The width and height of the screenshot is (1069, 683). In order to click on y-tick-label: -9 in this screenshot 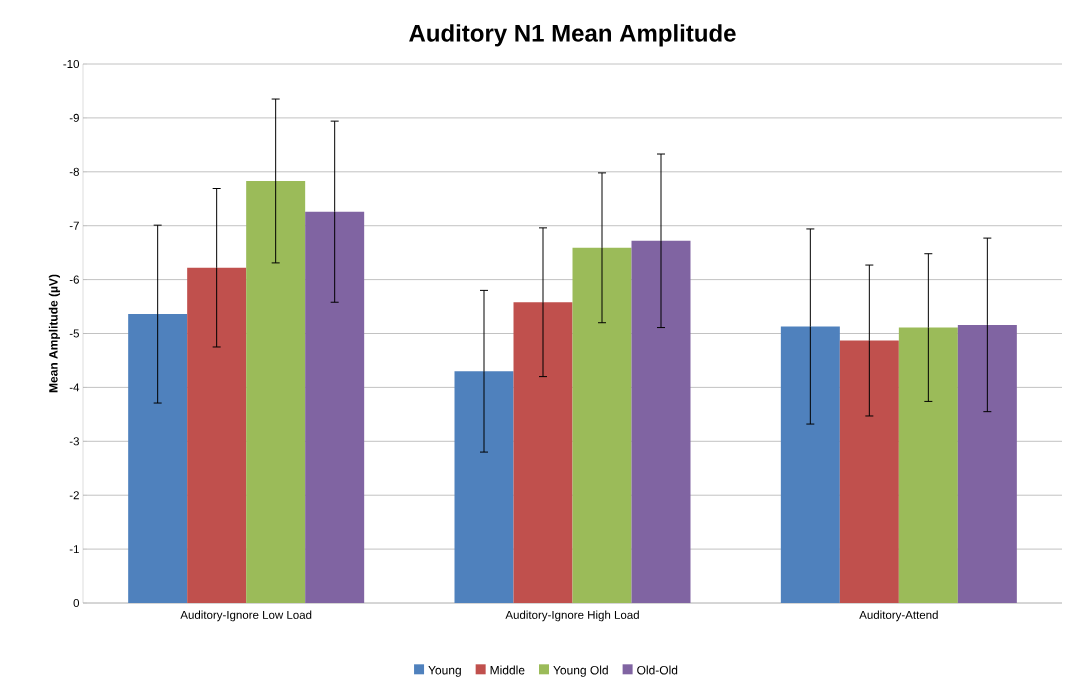, I will do `click(74, 117)`.